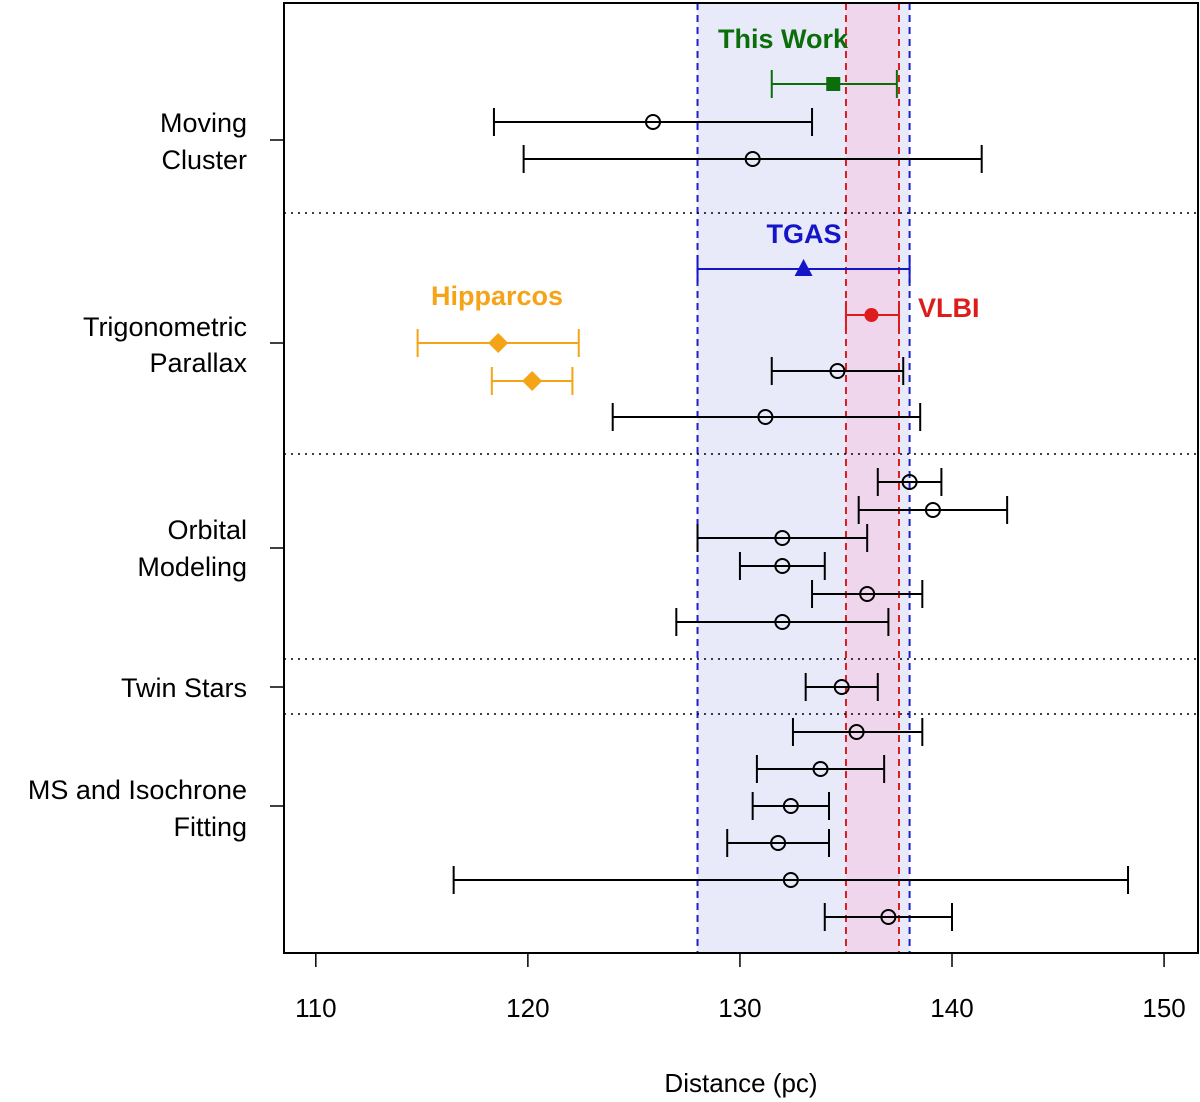 The width and height of the screenshot is (1200, 1102). Describe the element at coordinates (497, 296) in the screenshot. I see `series-label-hipparcos: Hipparcos` at that location.